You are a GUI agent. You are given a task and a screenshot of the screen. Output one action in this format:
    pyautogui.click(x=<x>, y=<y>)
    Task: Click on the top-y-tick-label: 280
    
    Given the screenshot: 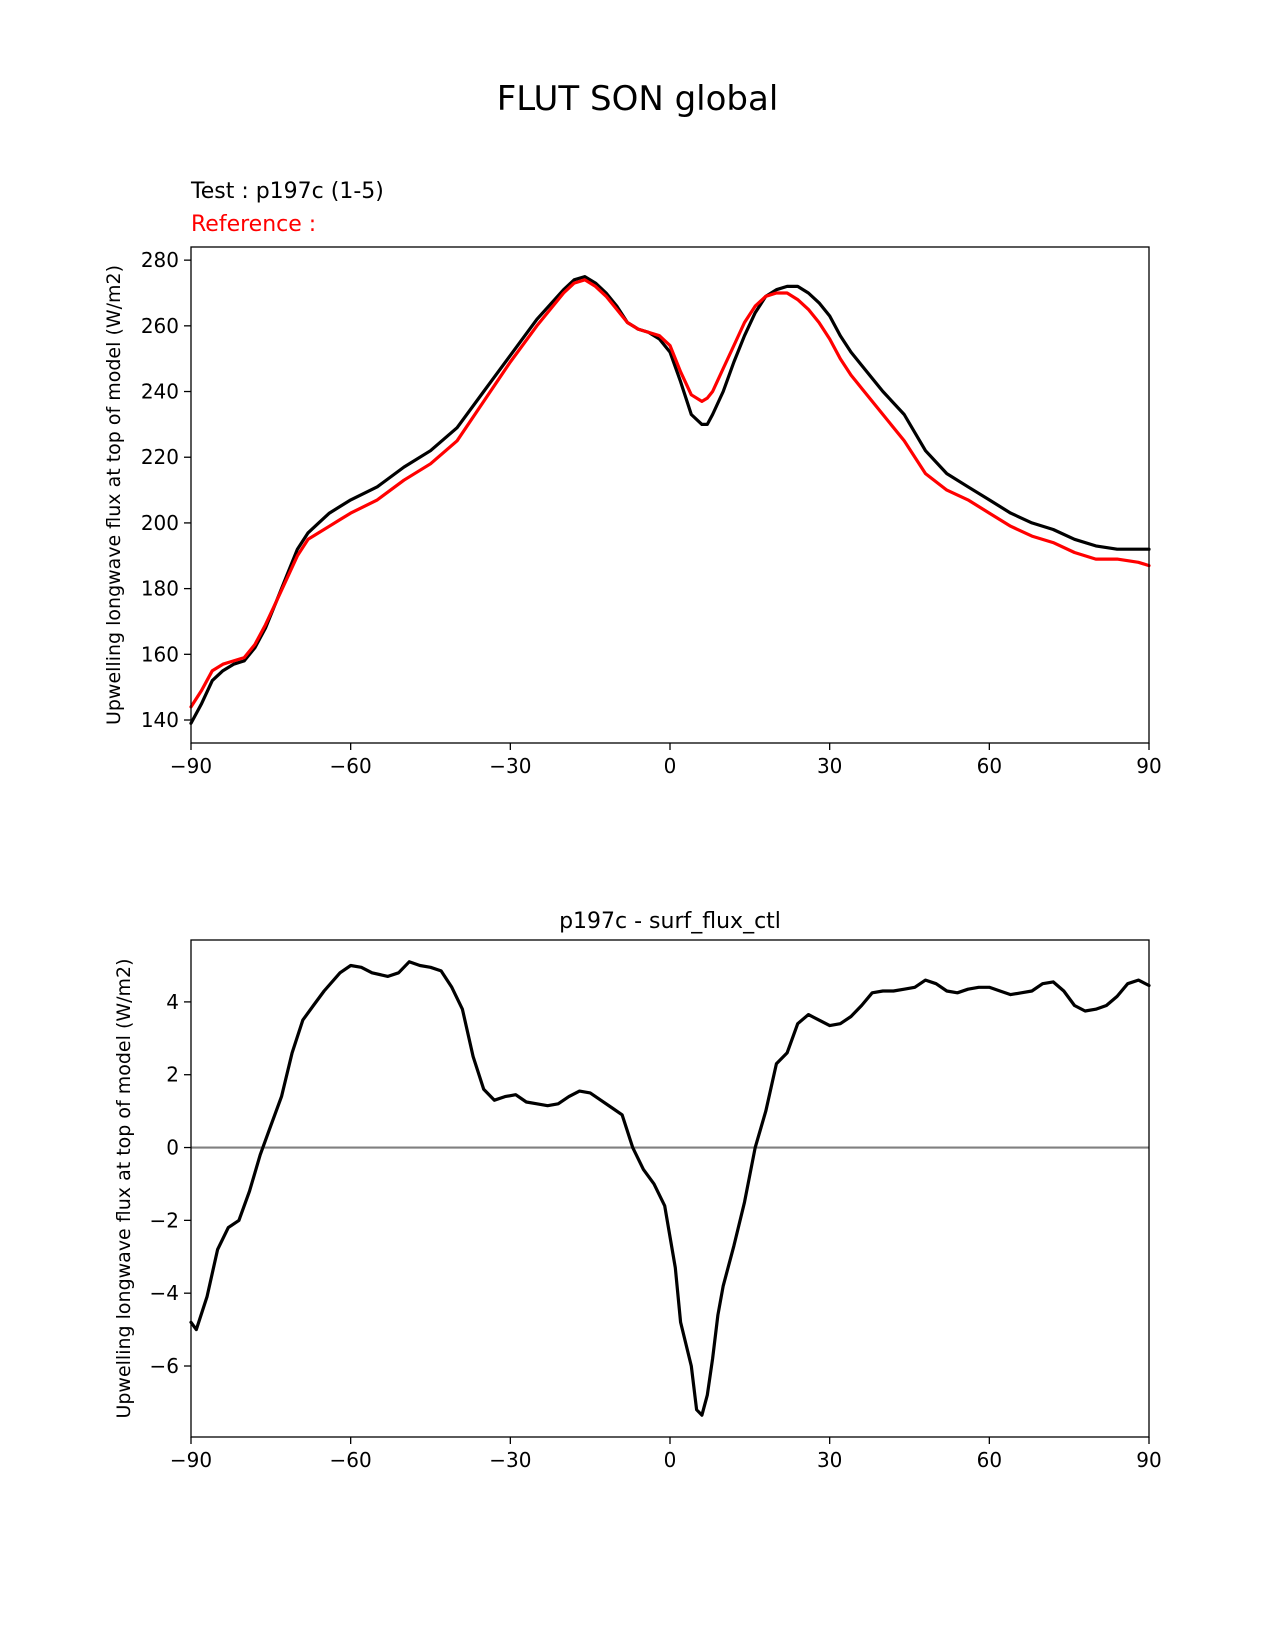 What is the action you would take?
    pyautogui.click(x=160, y=260)
    